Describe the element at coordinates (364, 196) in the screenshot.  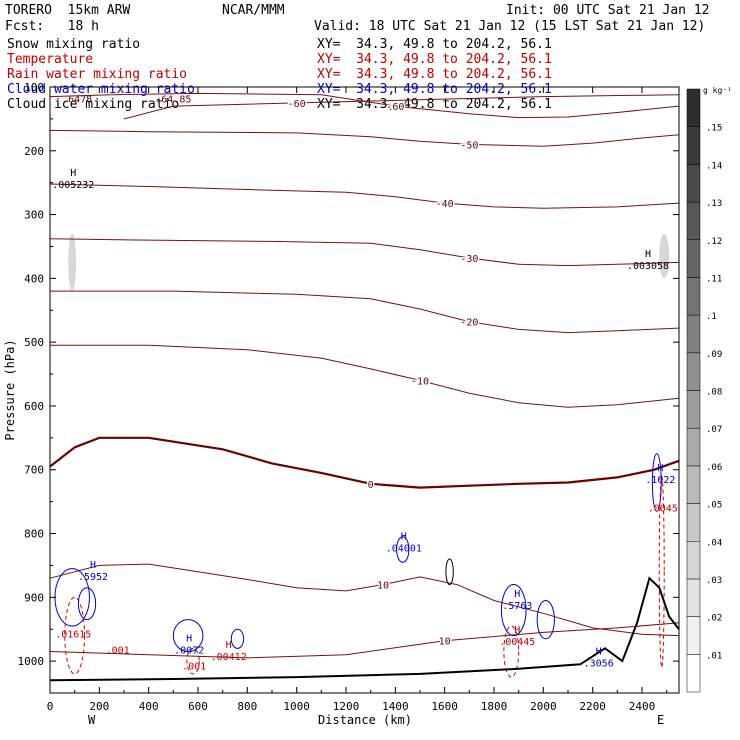
I see `isotherm--40` at that location.